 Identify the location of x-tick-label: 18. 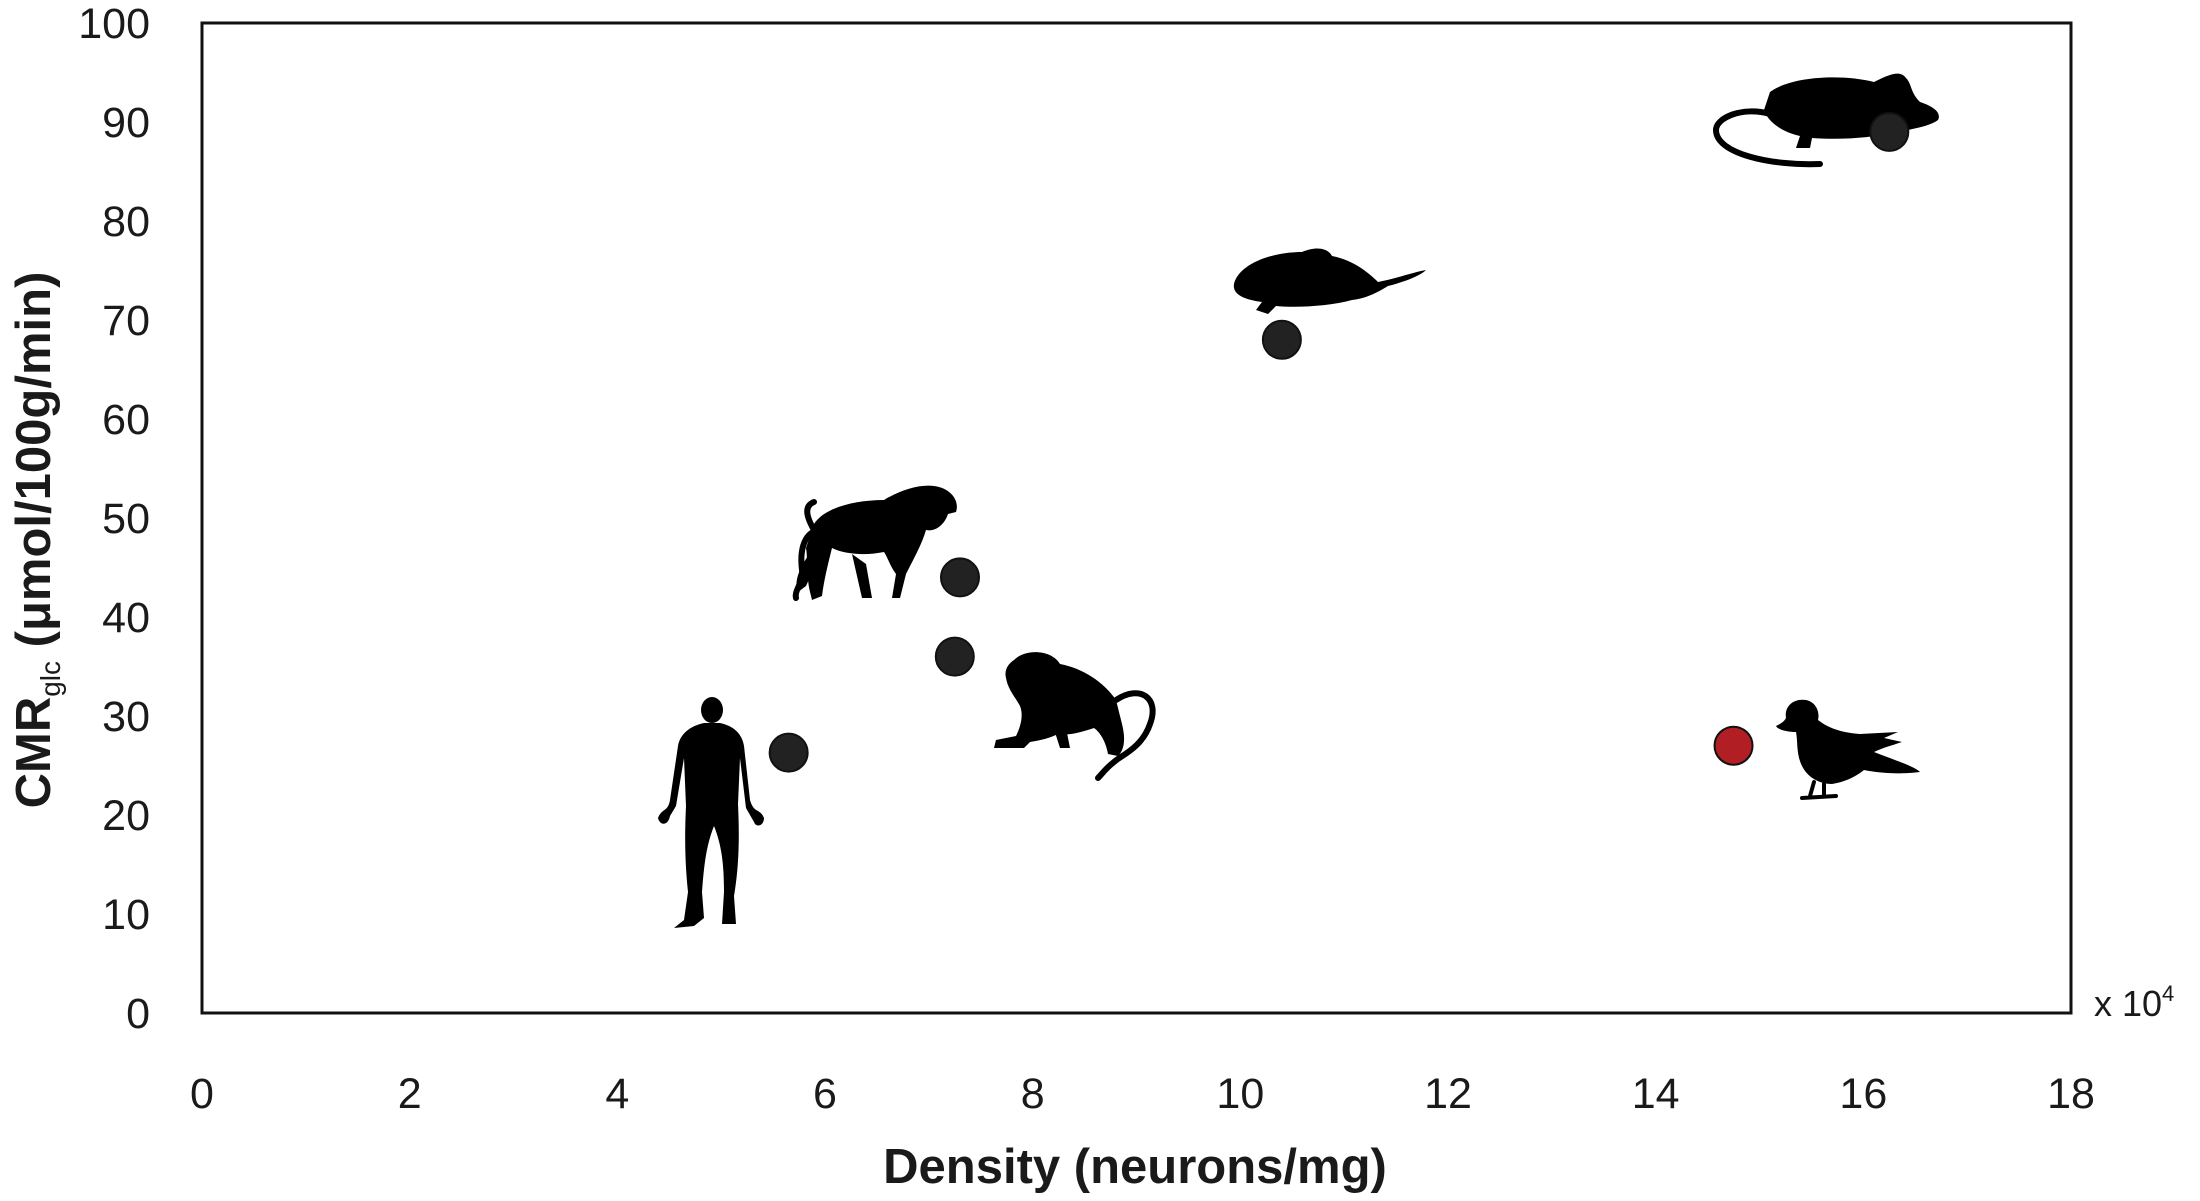
(2071, 1094).